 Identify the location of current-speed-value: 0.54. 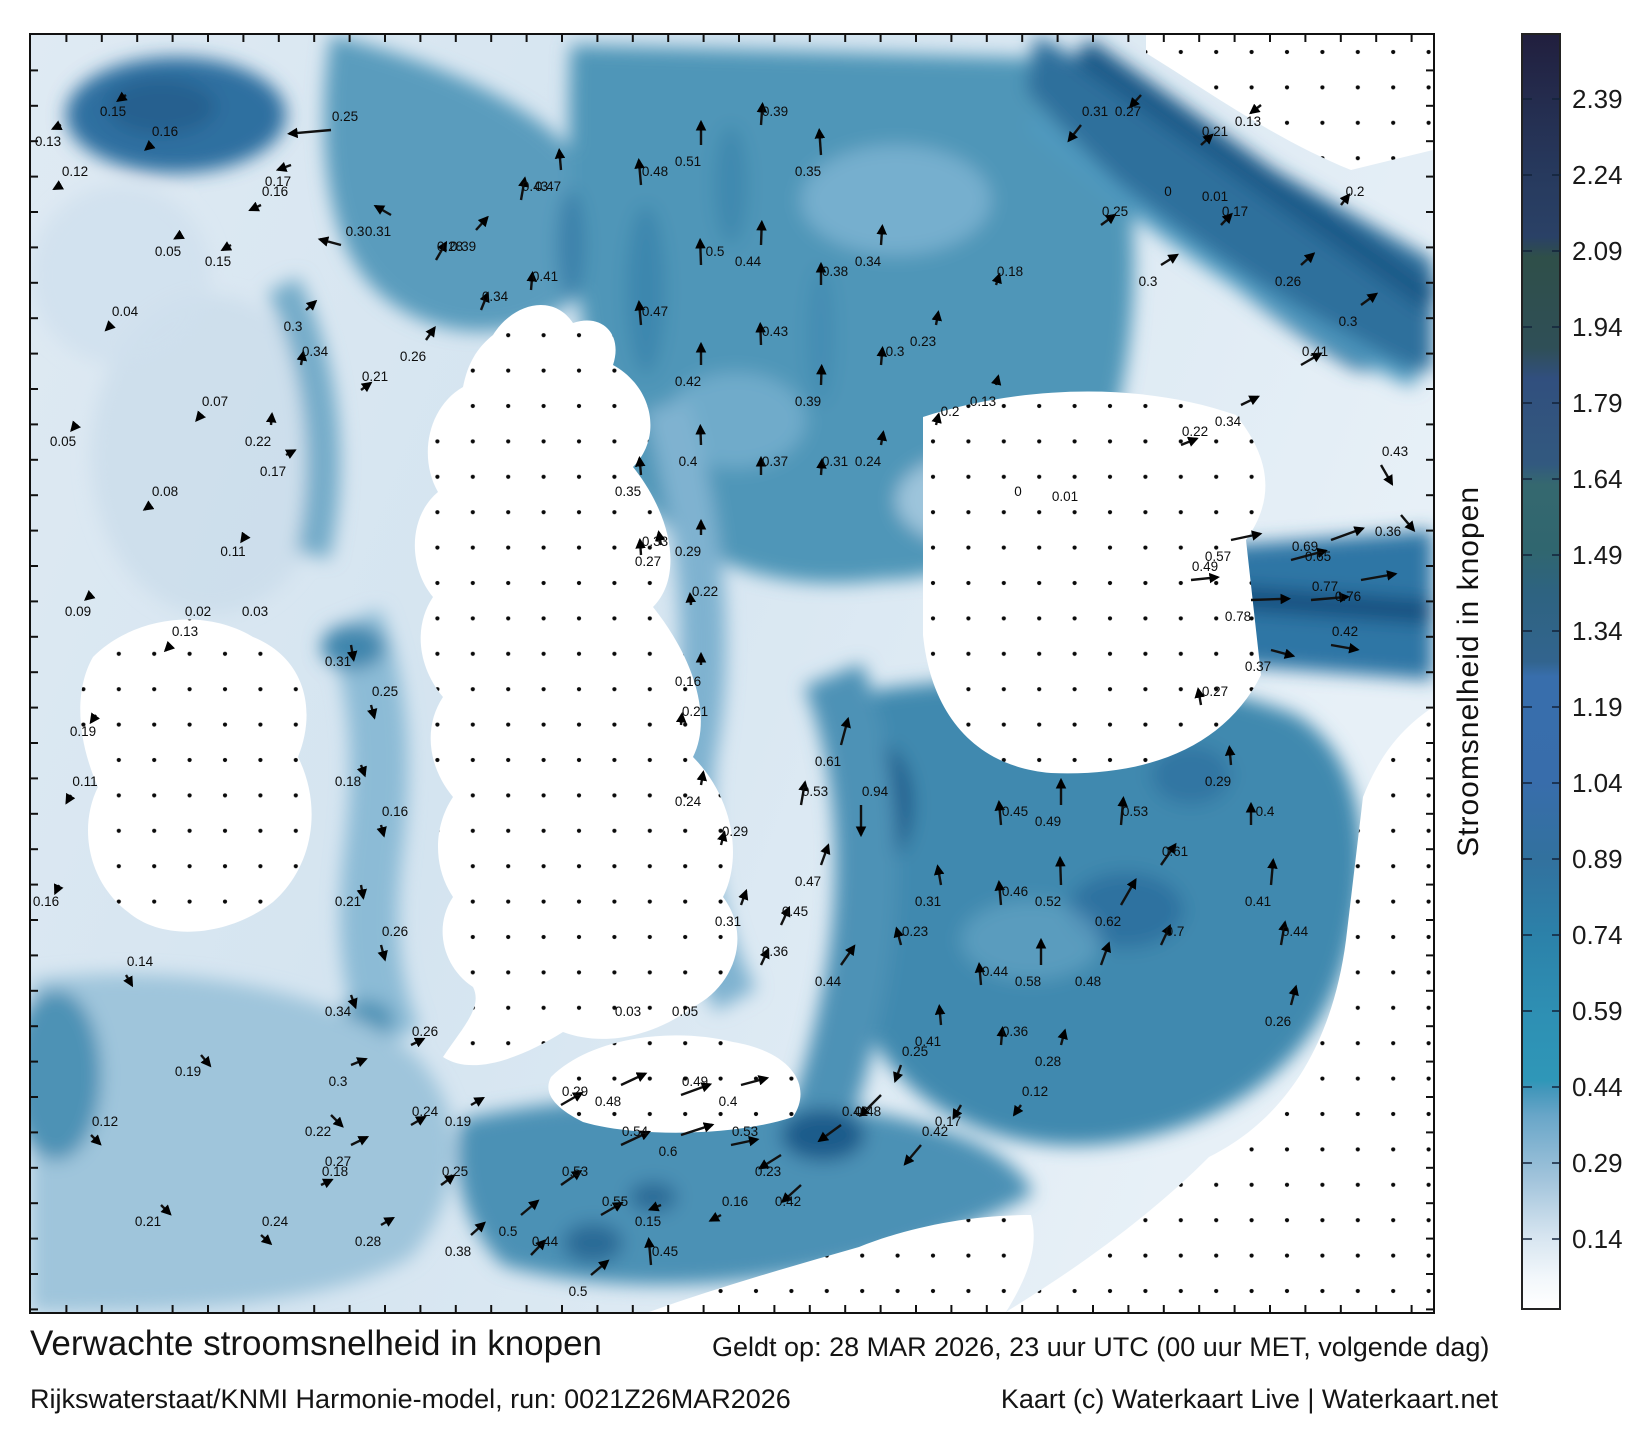
(635, 1131).